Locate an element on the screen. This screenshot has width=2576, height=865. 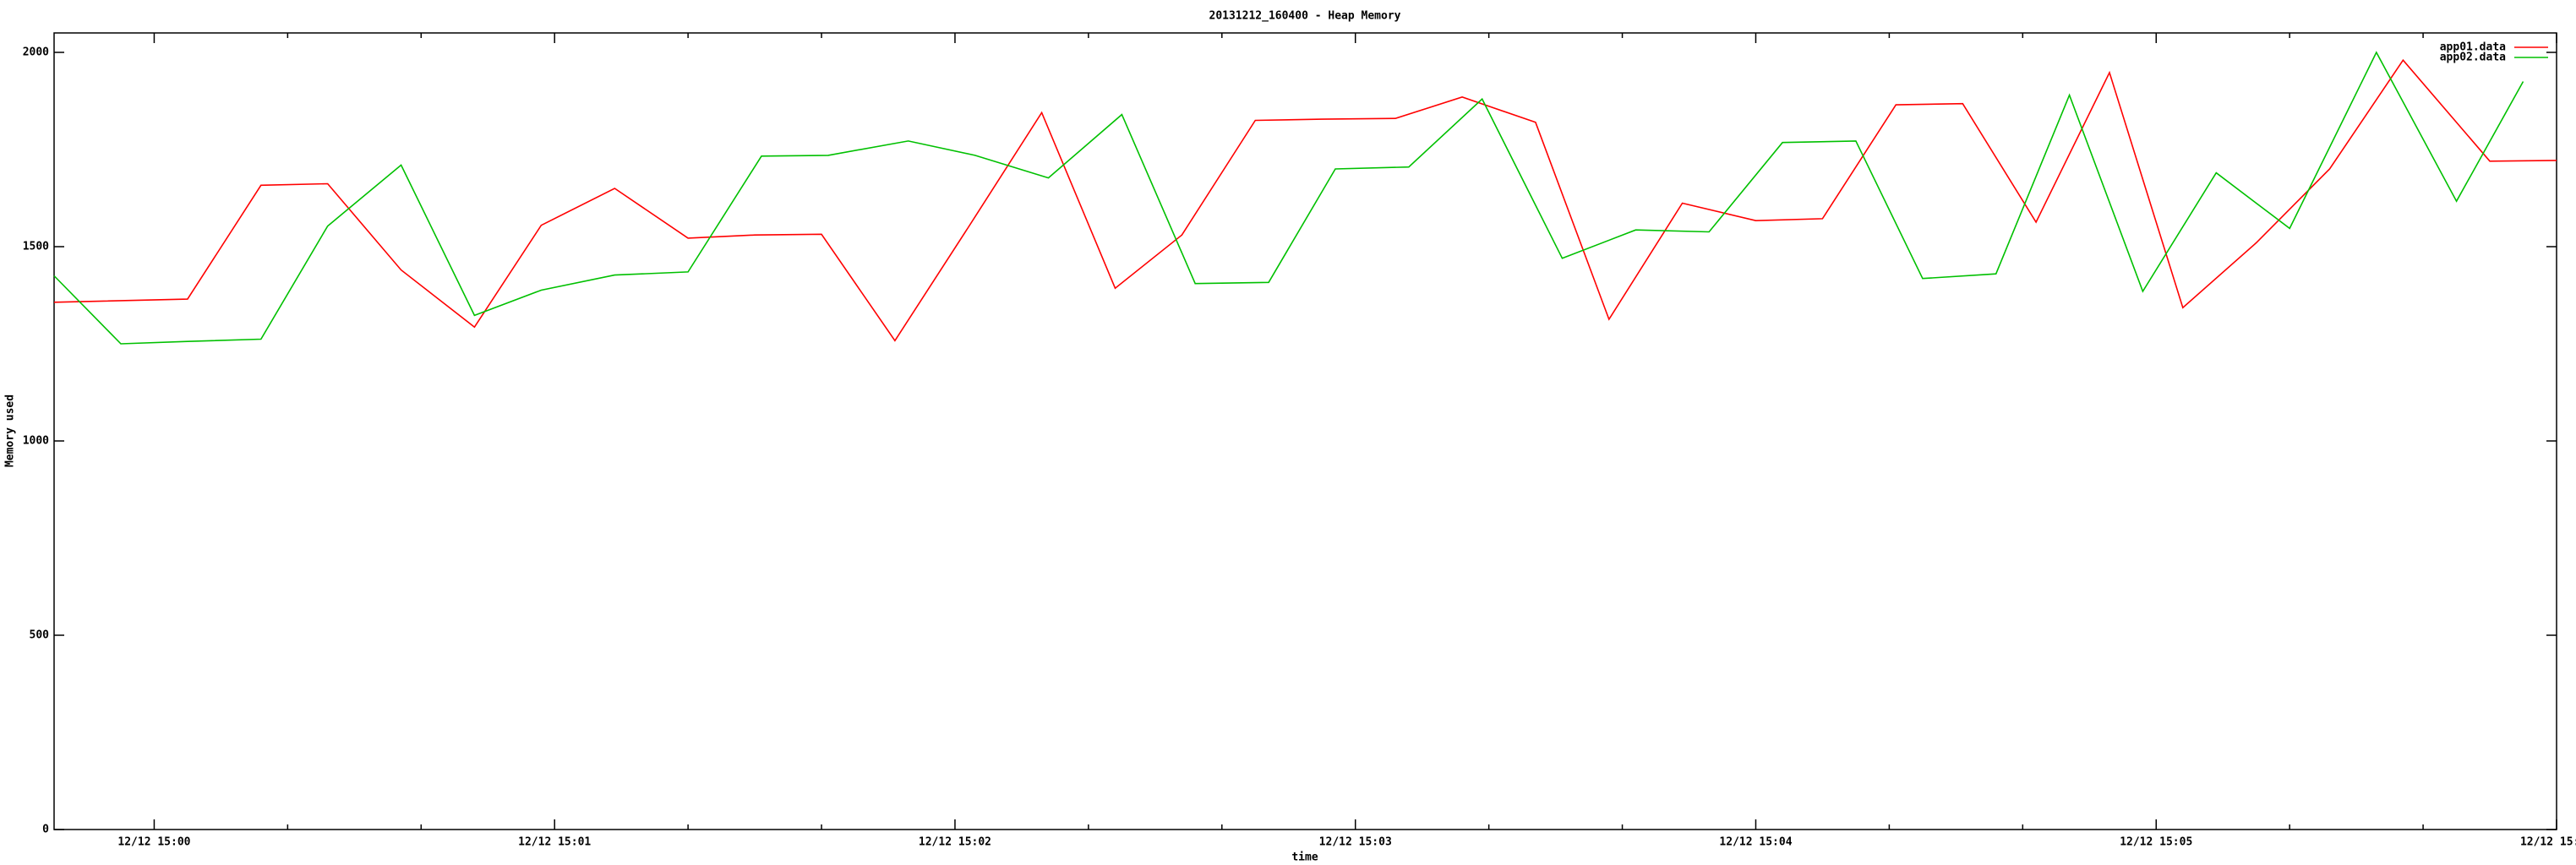
x-tick-label: 12/12 15:00 is located at coordinates (153, 843).